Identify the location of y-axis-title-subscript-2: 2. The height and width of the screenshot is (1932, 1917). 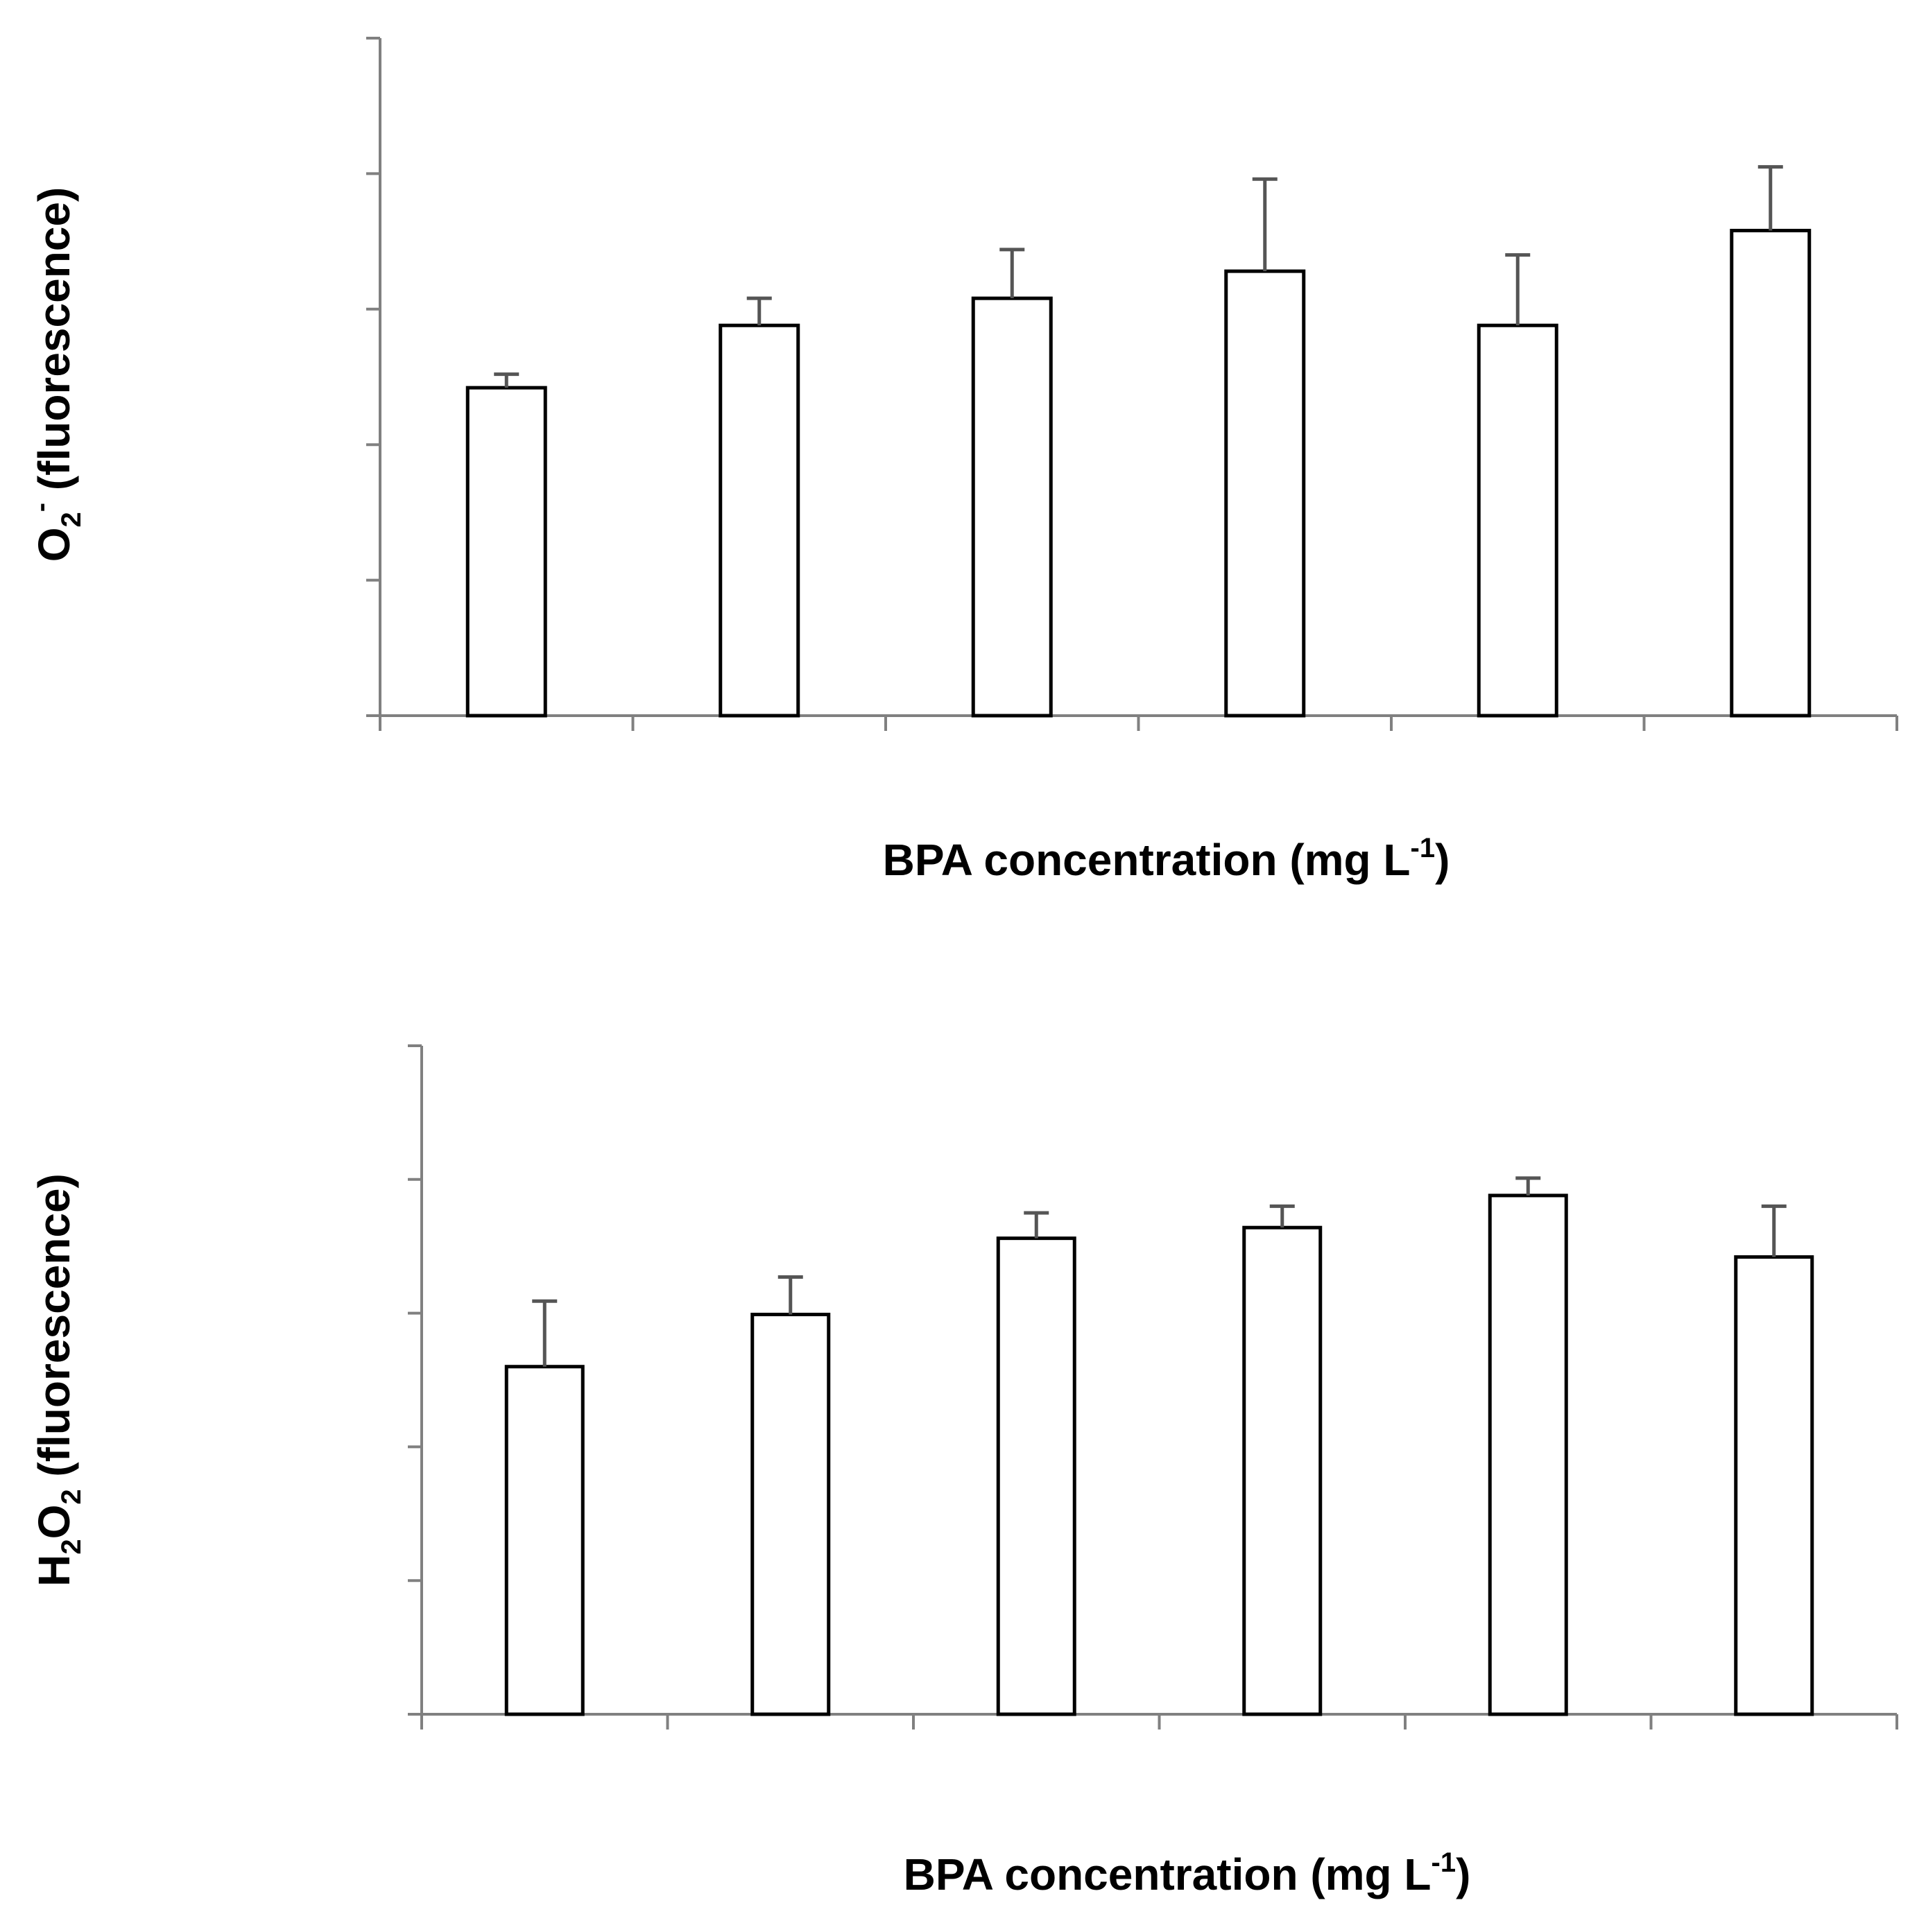
(72, 1496).